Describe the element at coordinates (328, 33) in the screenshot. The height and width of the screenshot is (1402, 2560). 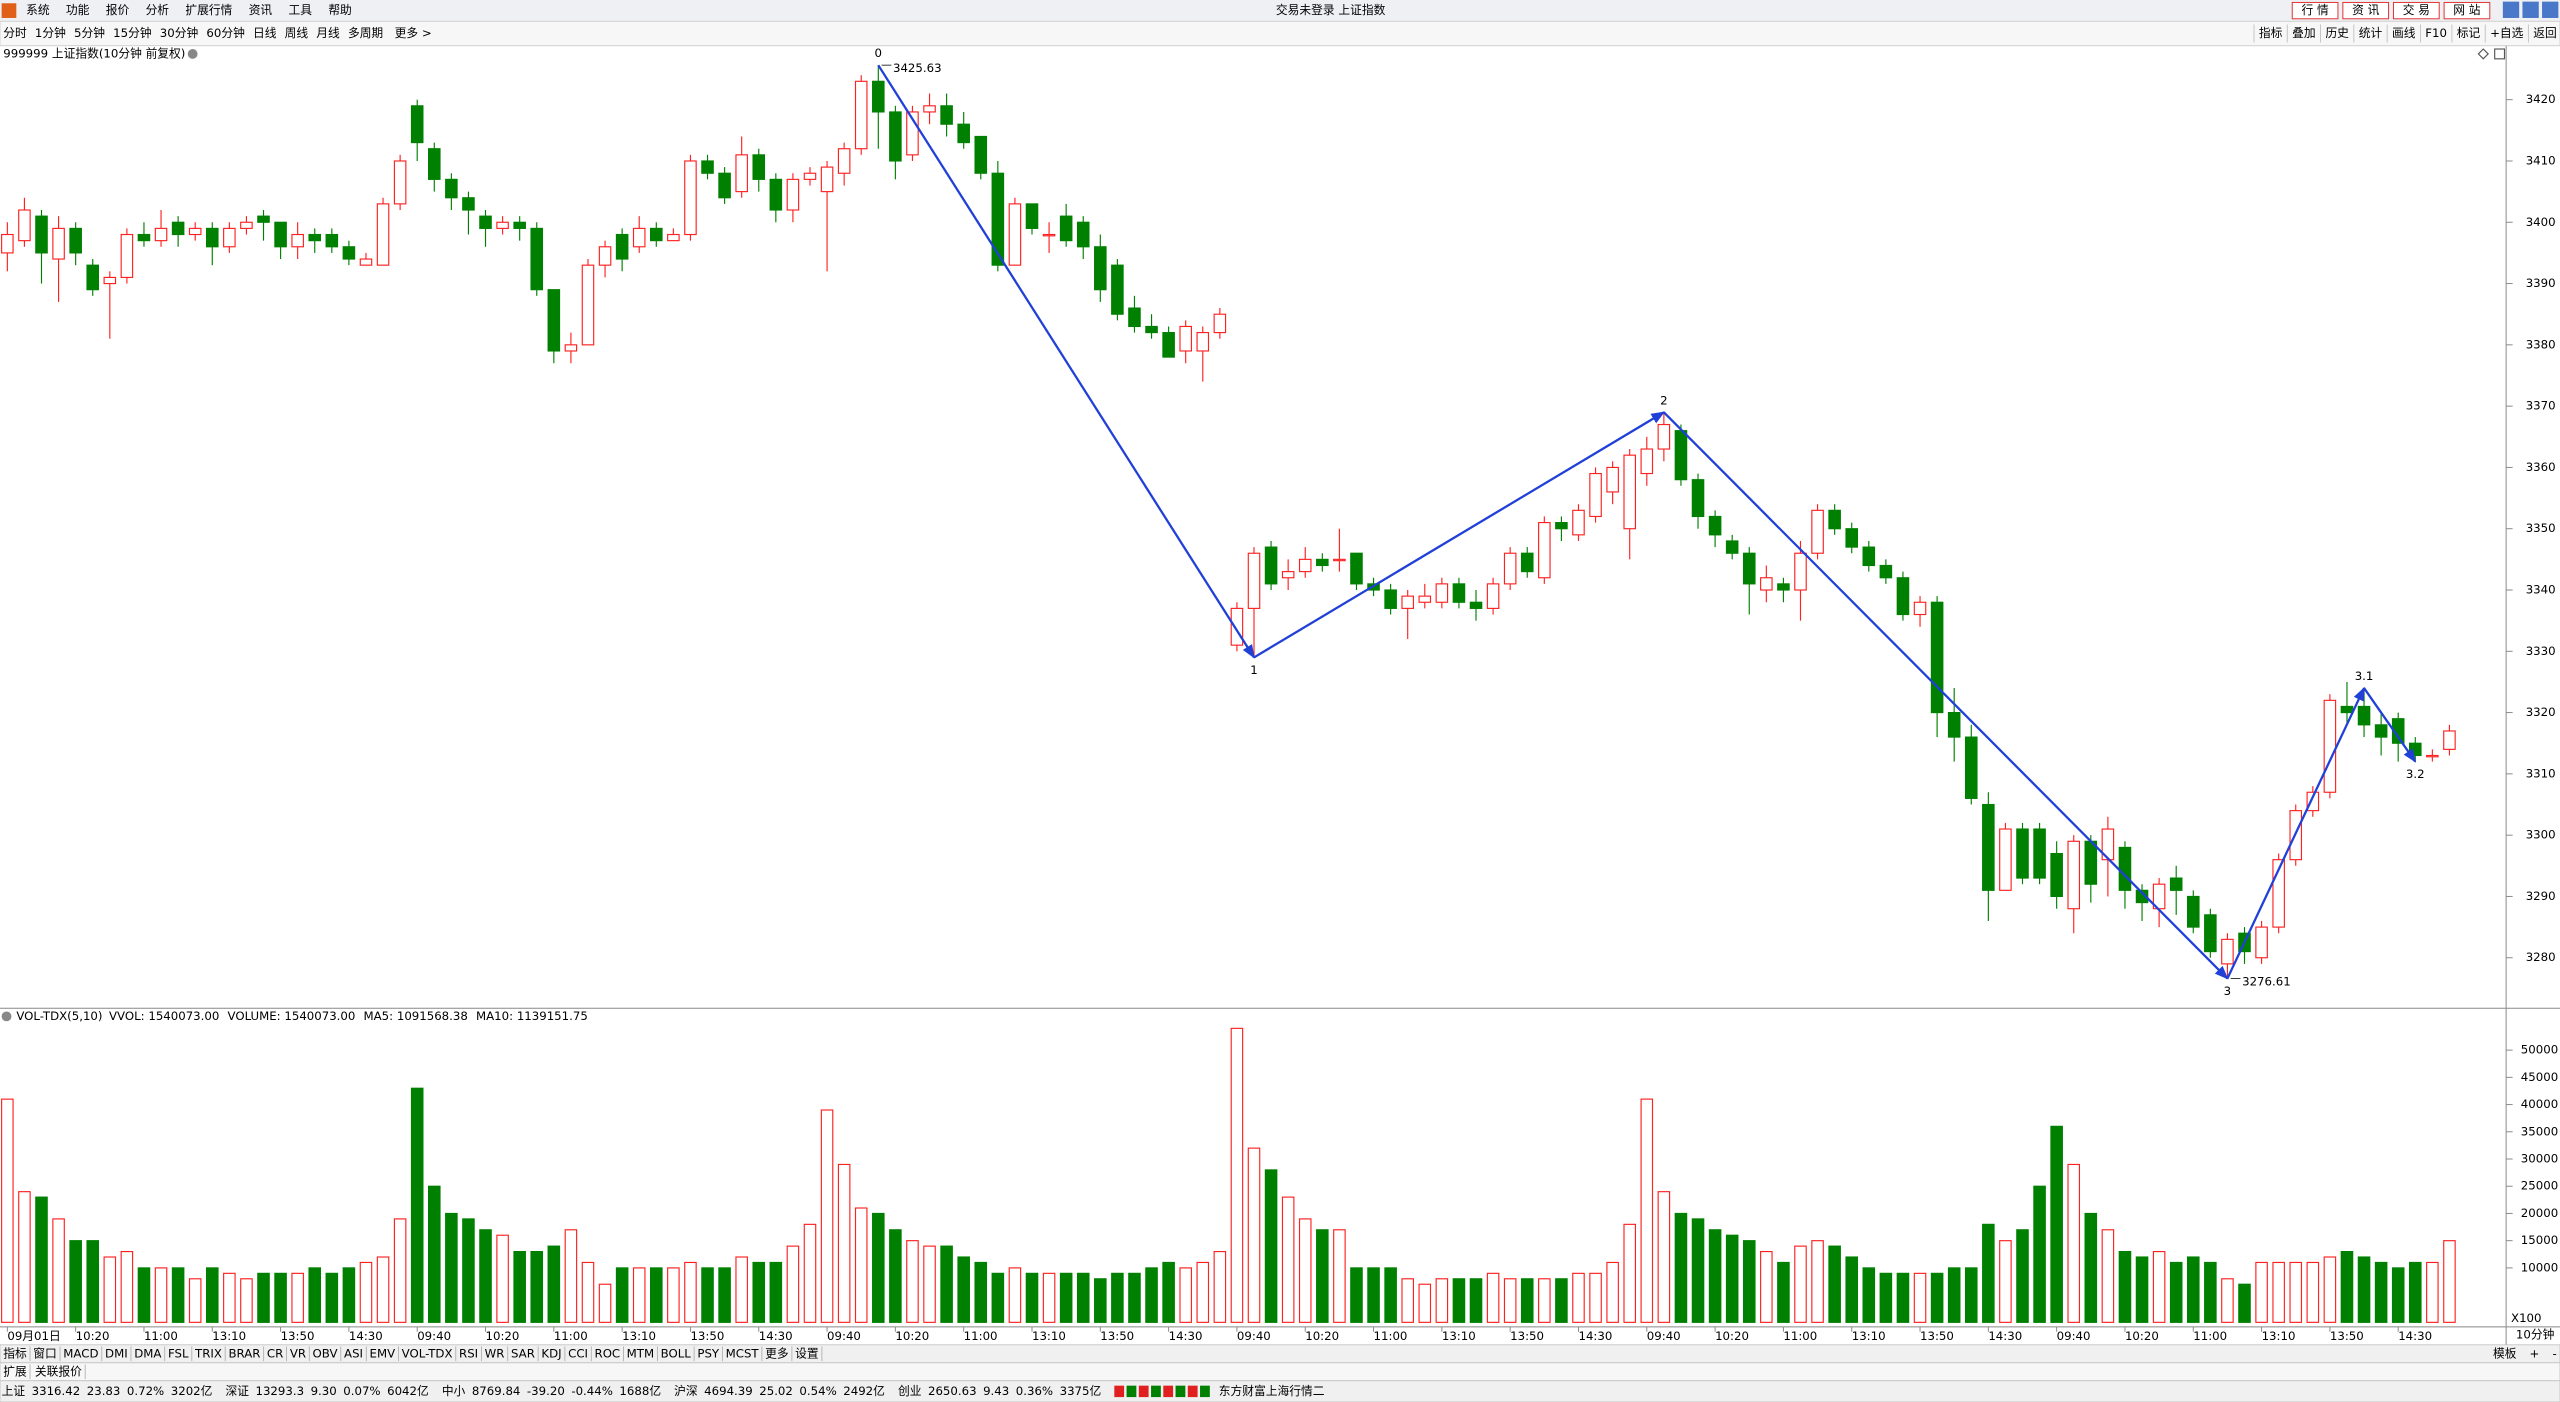
I see `period-button: 月线` at that location.